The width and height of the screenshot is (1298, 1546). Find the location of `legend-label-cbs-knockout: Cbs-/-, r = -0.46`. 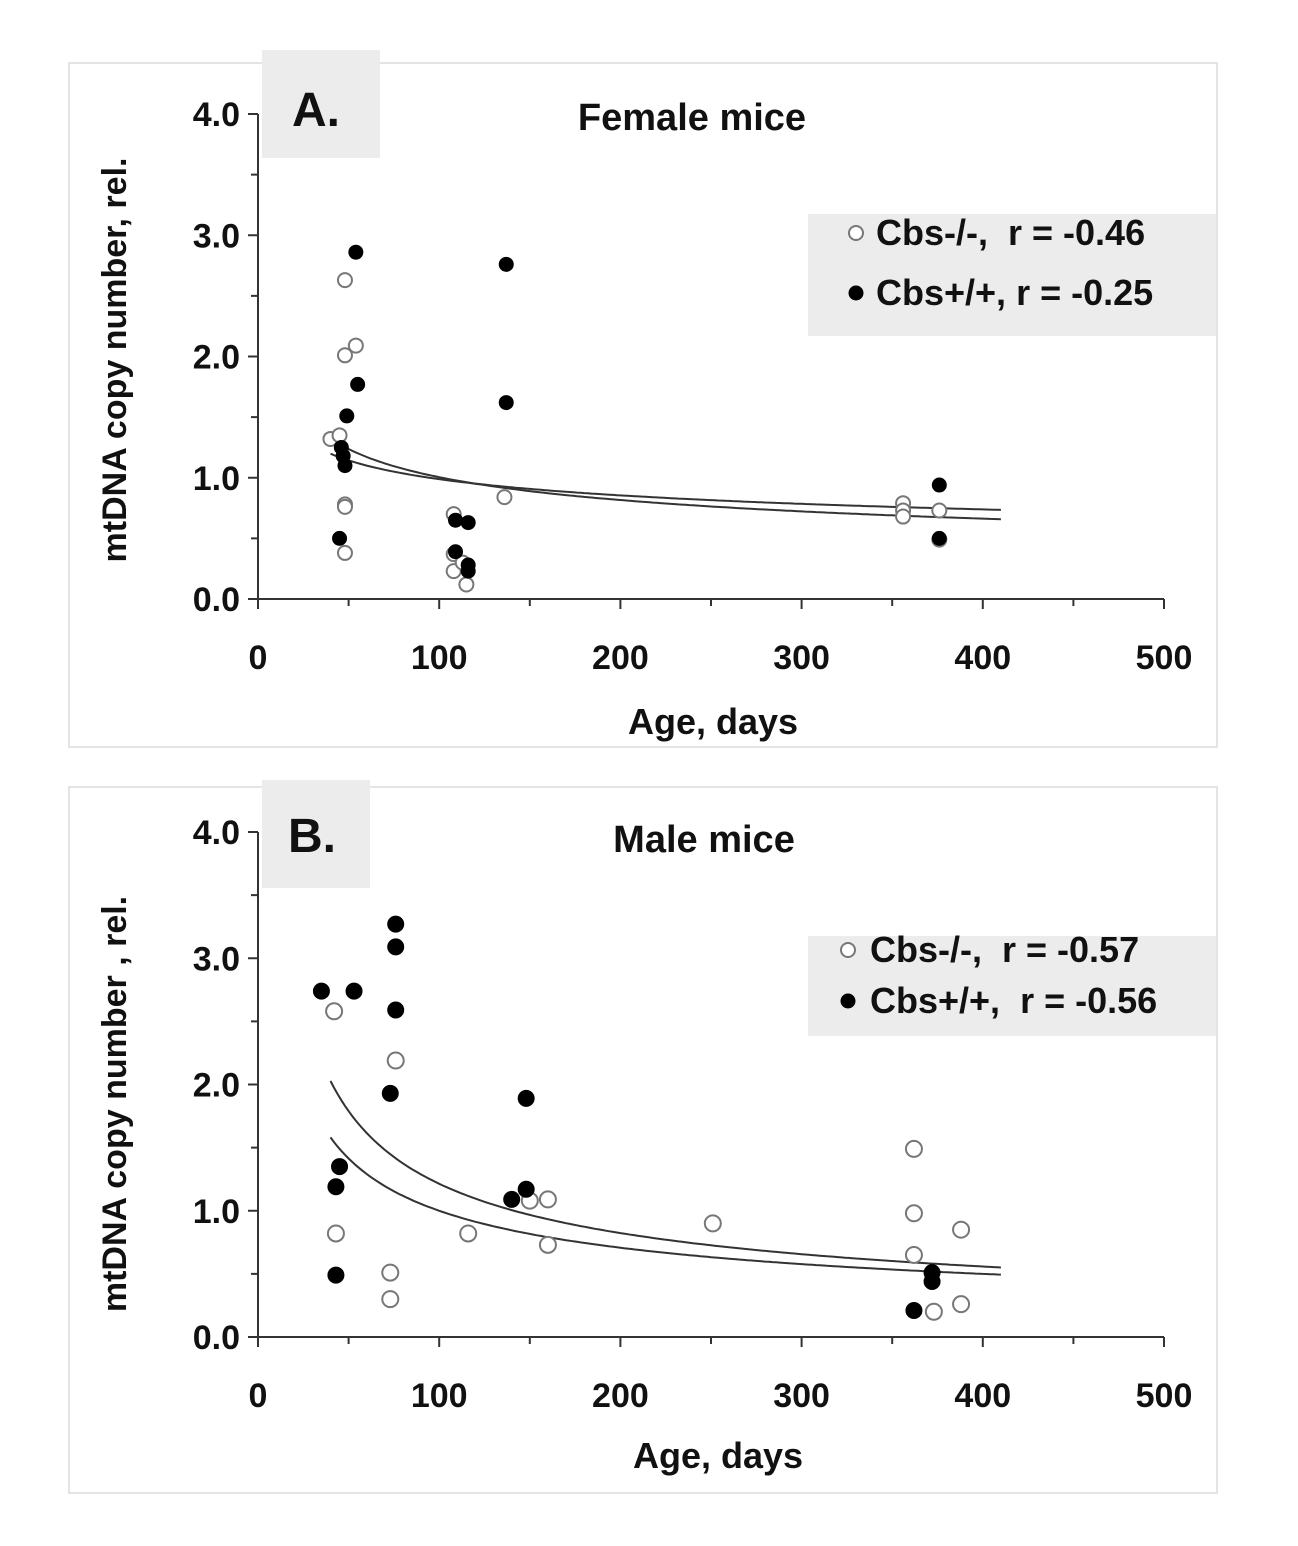

legend-label-cbs-knockout: Cbs-/-, r = -0.46 is located at coordinates (1010, 232).